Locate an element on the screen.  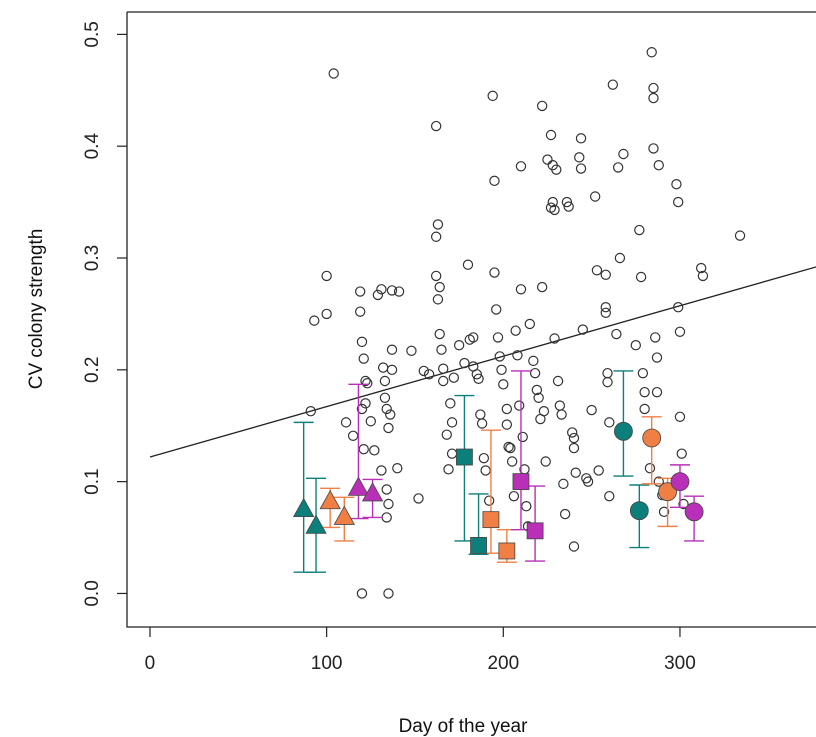
x-tick-label: 0 is located at coordinates (150, 663).